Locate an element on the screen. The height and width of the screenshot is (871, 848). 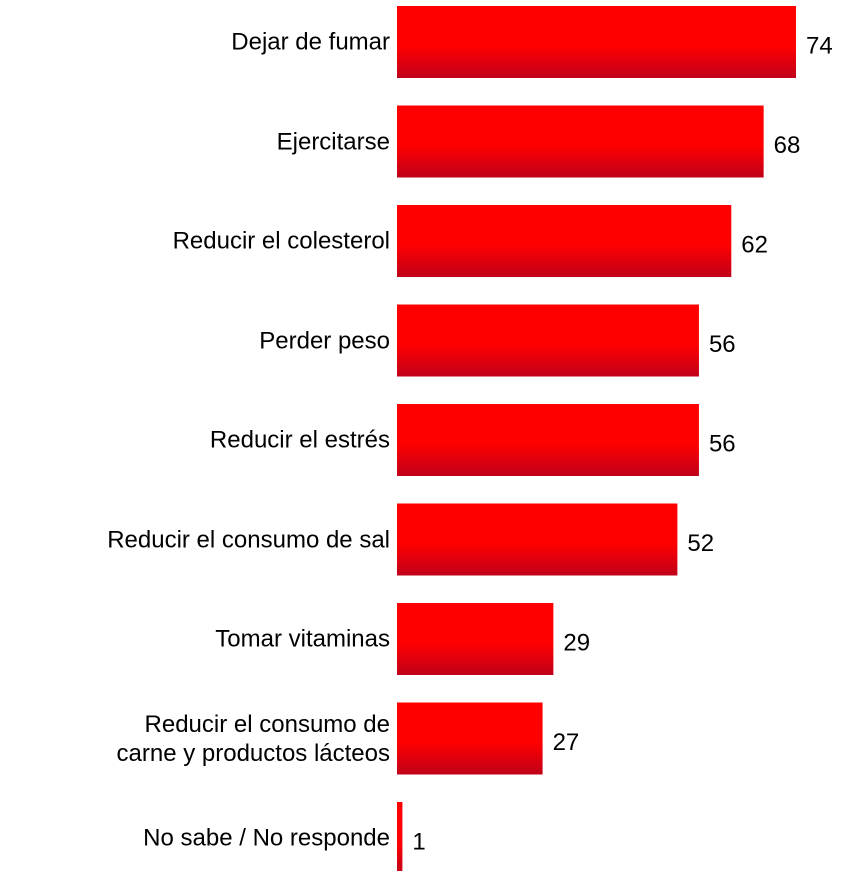
category-label: Reducir el colesterol is located at coordinates (281, 241).